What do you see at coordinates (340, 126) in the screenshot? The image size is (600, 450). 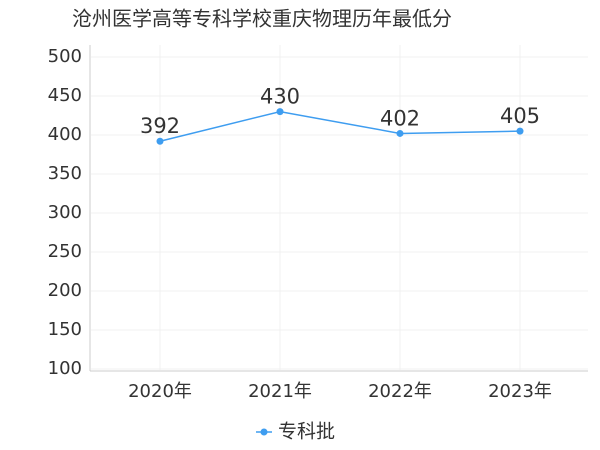 I see `series-line` at bounding box center [340, 126].